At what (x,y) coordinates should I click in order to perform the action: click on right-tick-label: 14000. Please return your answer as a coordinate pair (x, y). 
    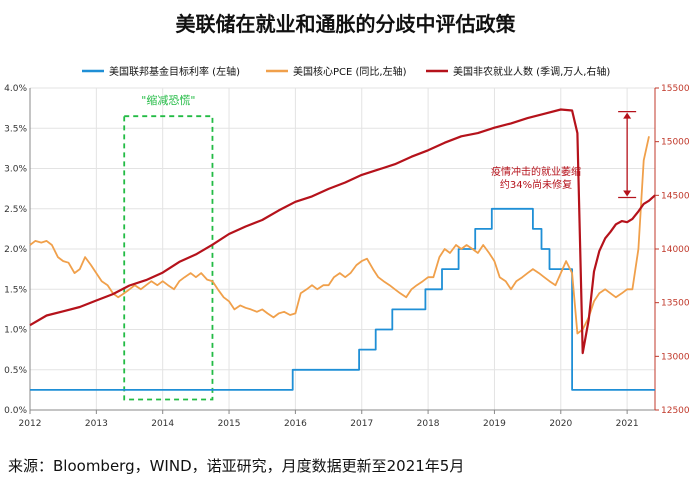
    Looking at the image, I should click on (675, 250).